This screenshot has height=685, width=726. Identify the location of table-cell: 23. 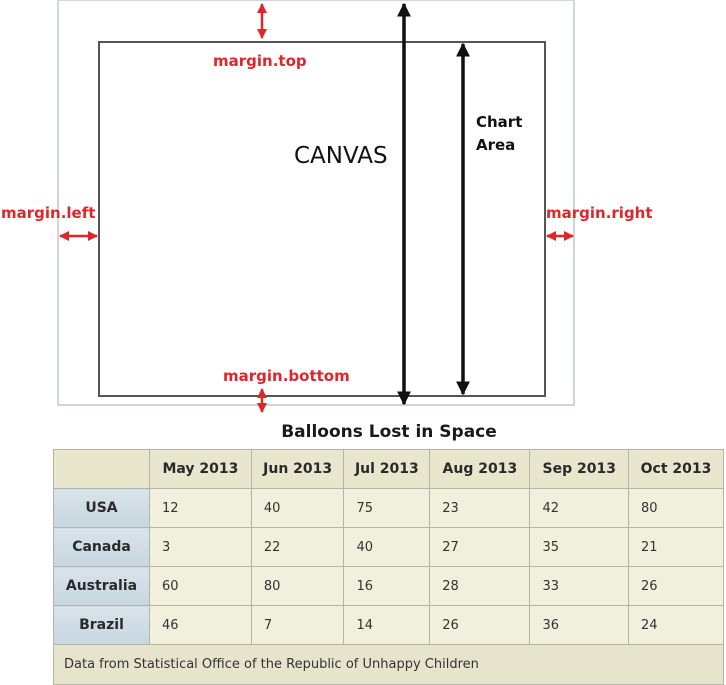
(480, 508).